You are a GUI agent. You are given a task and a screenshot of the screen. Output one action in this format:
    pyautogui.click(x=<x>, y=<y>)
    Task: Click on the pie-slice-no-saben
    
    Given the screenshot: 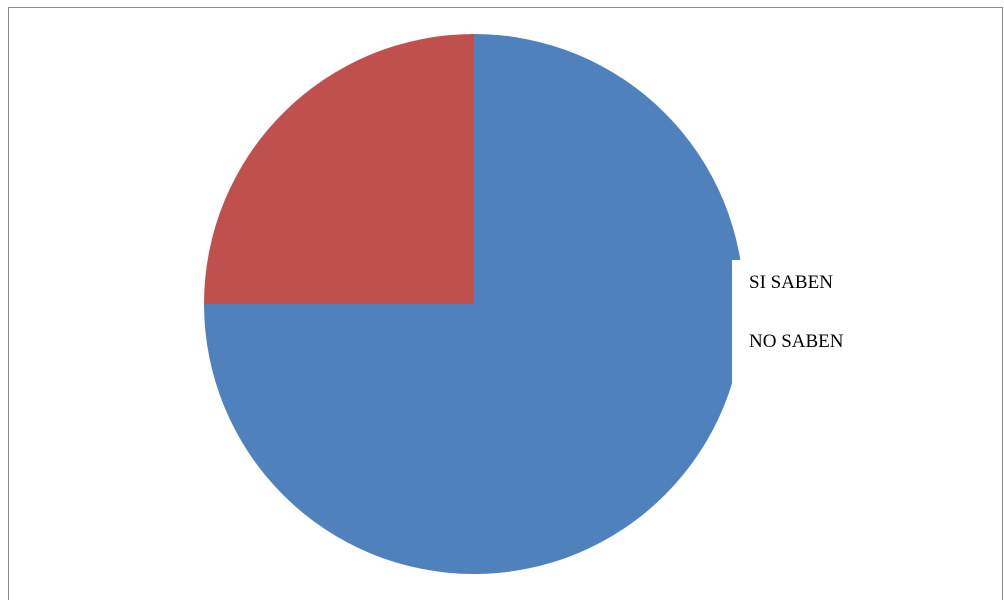 What is the action you would take?
    pyautogui.click(x=339, y=169)
    